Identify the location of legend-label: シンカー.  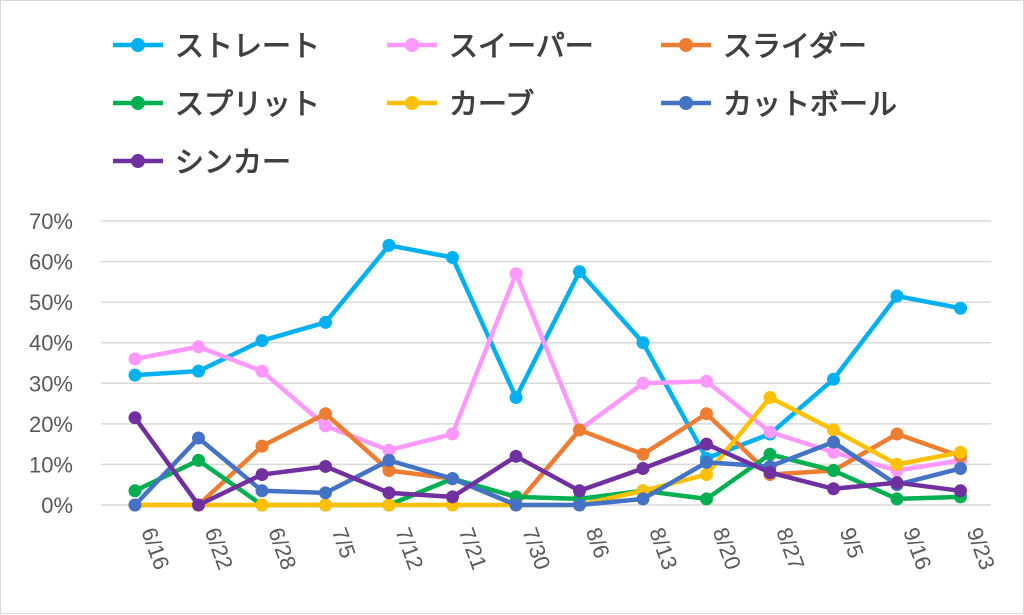
(233, 162).